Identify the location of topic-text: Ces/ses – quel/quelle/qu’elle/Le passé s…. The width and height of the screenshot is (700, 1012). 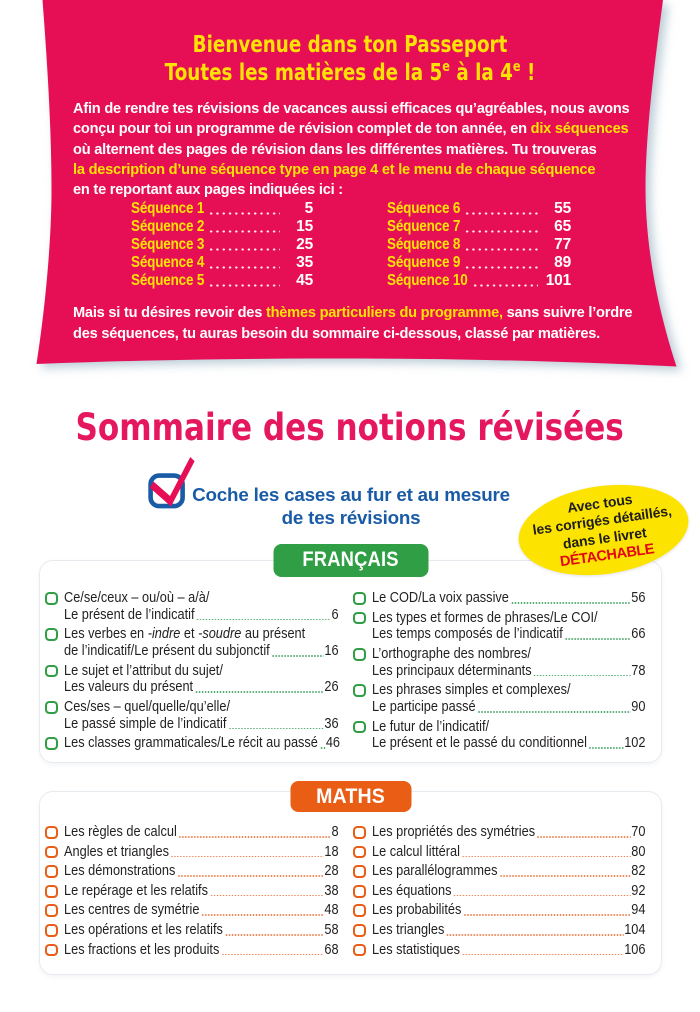
(201, 715).